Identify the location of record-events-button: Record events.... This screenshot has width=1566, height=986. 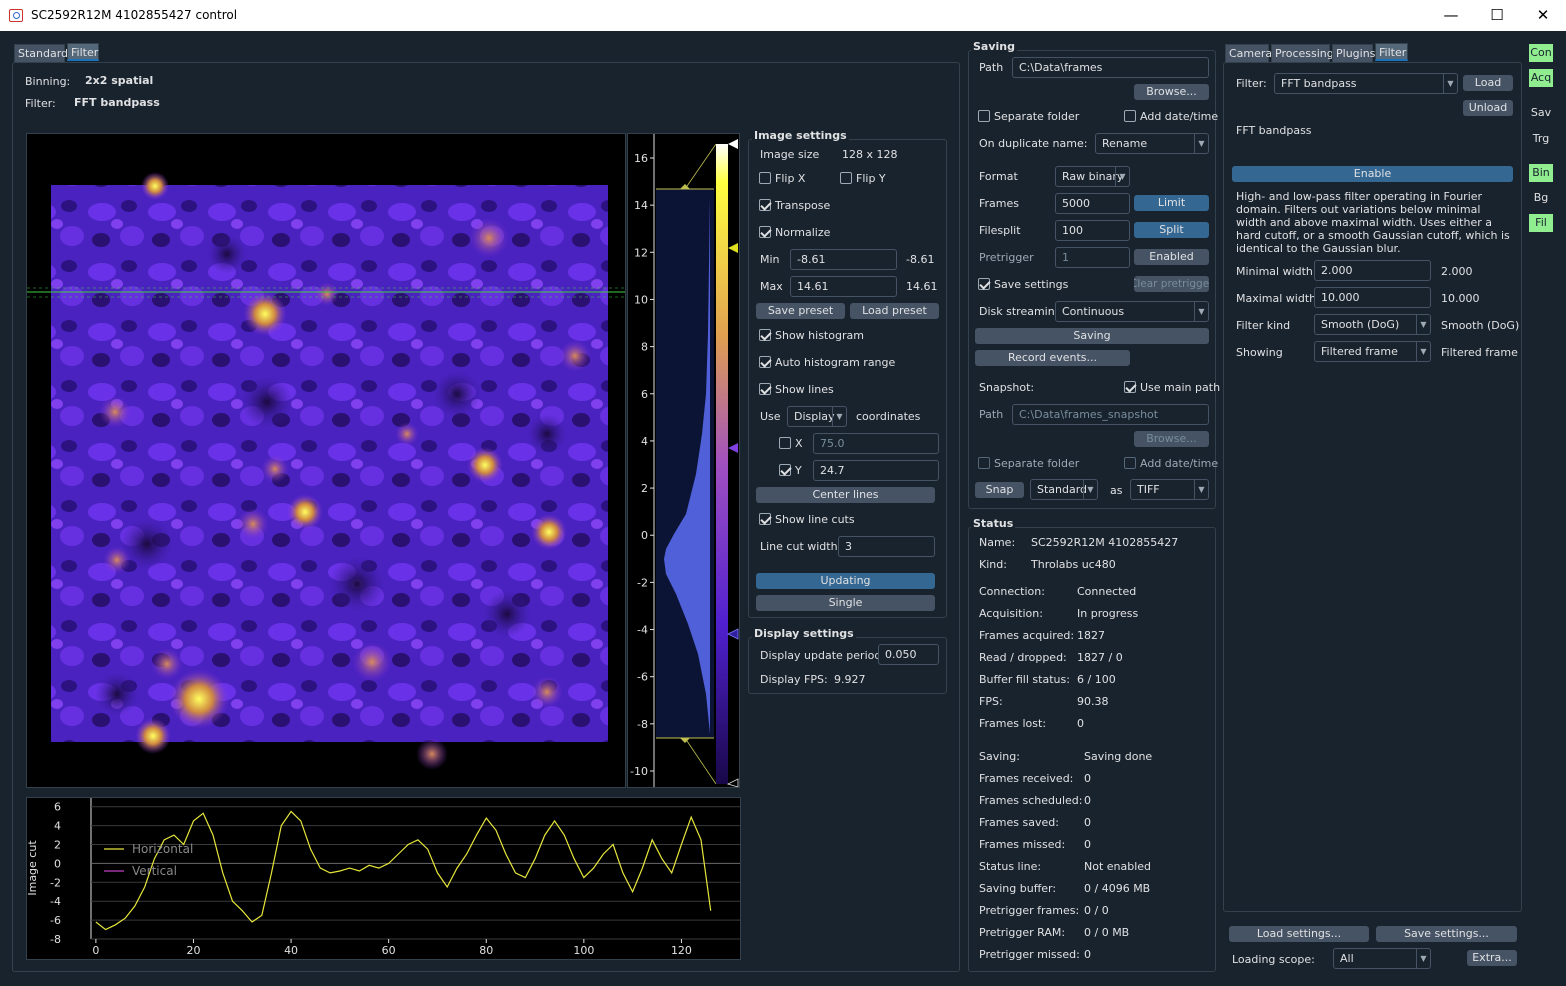
(1052, 358).